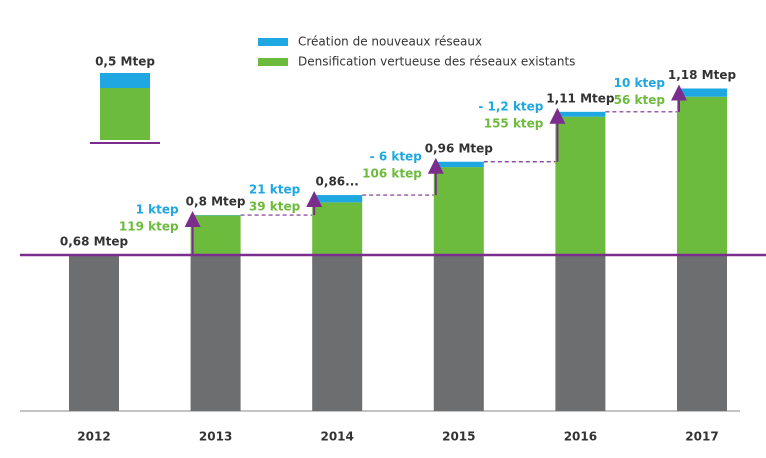 This screenshot has height=458, width=766. What do you see at coordinates (149, 227) in the screenshot?
I see `delta-label: 119 ktep` at bounding box center [149, 227].